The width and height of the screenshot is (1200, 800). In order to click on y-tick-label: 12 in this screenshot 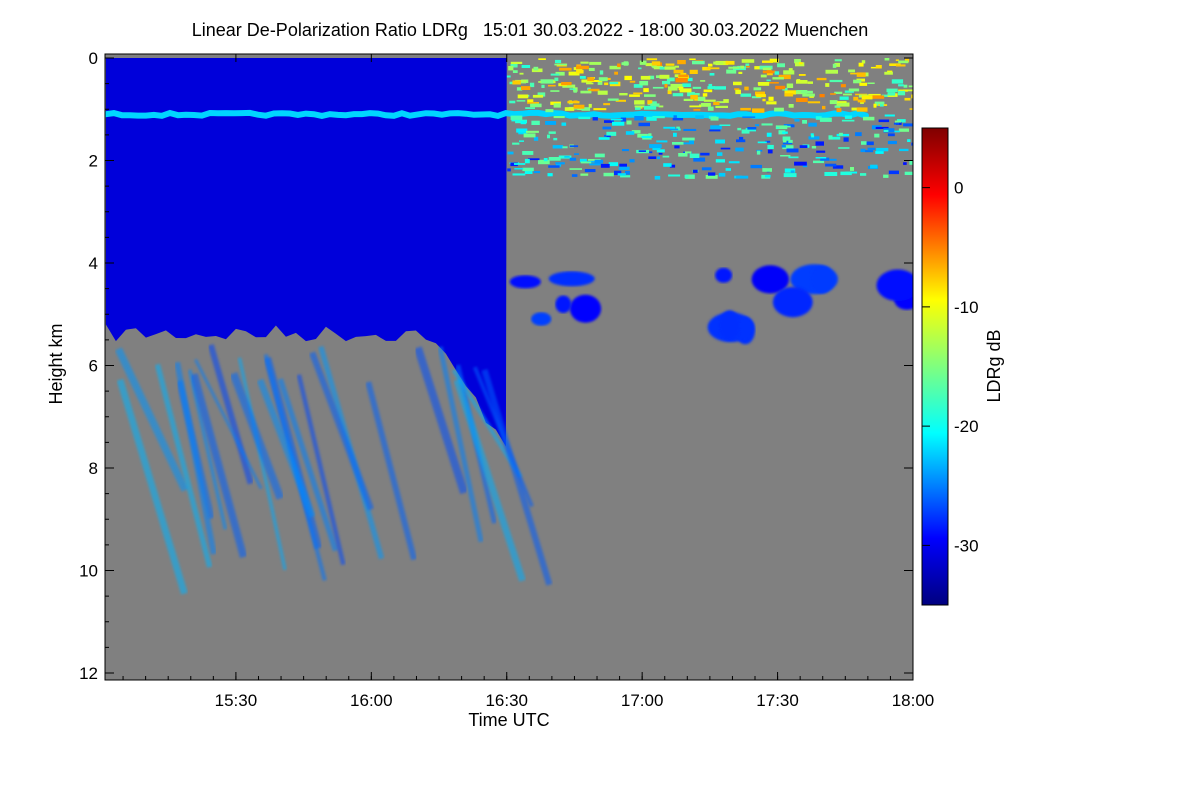, I will do `click(88, 673)`.